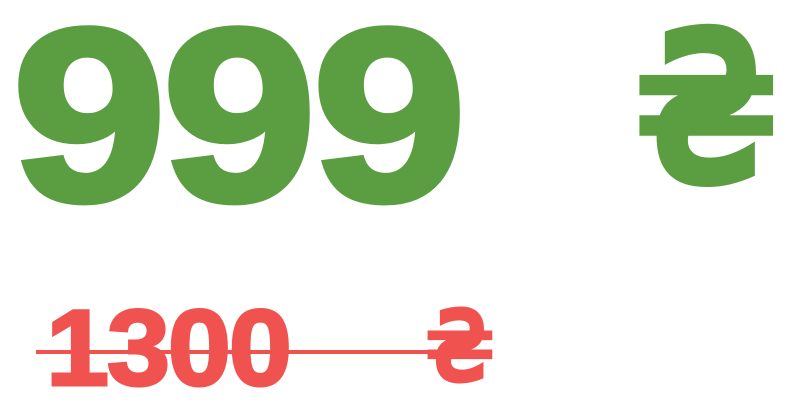 The image size is (811, 414). What do you see at coordinates (168, 347) in the screenshot?
I see `old-price-amount: 1300` at bounding box center [168, 347].